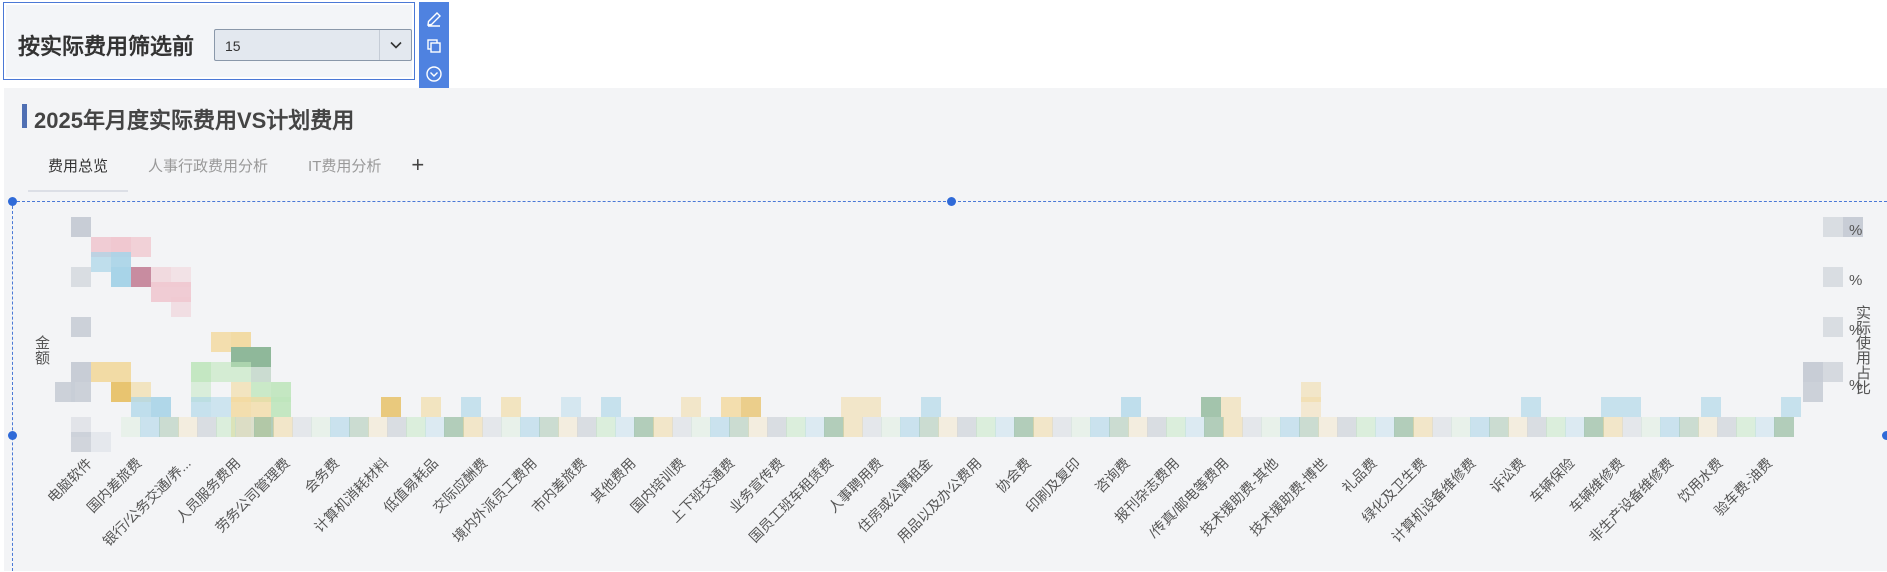  I want to click on chevron-down-icon, so click(395, 45).